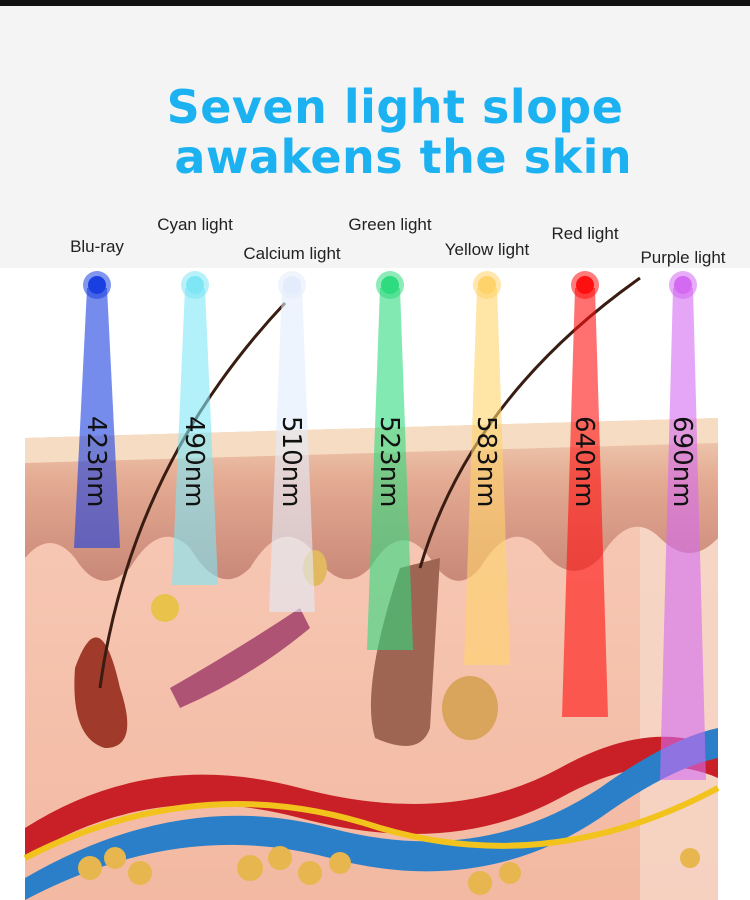  Describe the element at coordinates (97, 246) in the screenshot. I see `light-name-label: Blu-ray` at that location.